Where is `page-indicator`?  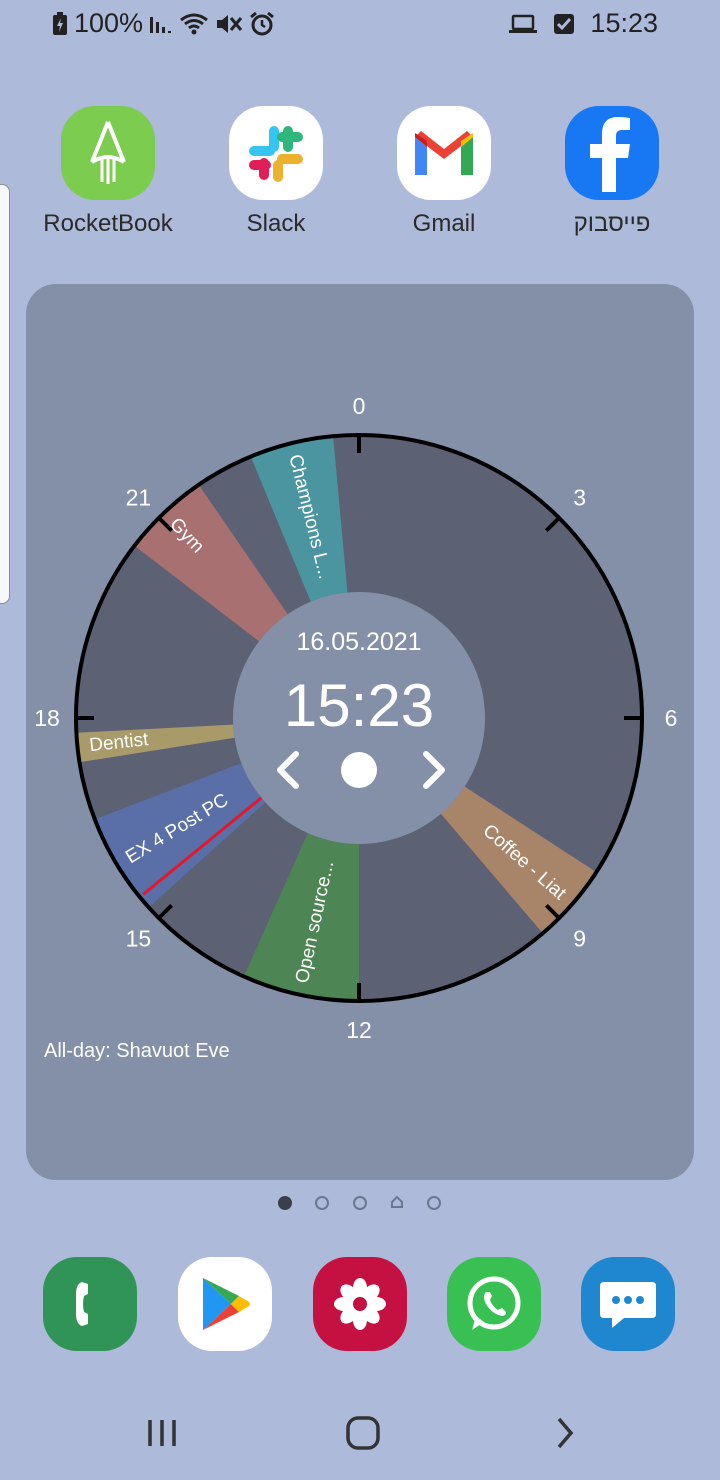 page-indicator is located at coordinates (360, 1205).